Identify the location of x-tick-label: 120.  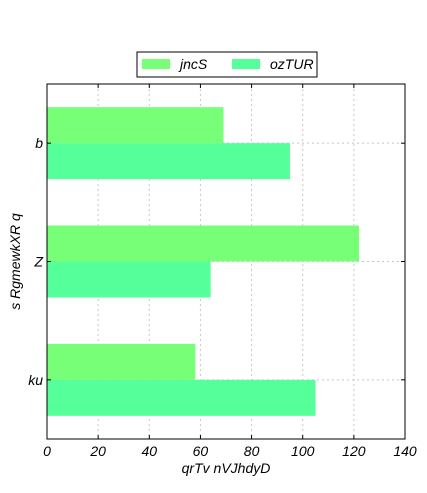
(354, 451).